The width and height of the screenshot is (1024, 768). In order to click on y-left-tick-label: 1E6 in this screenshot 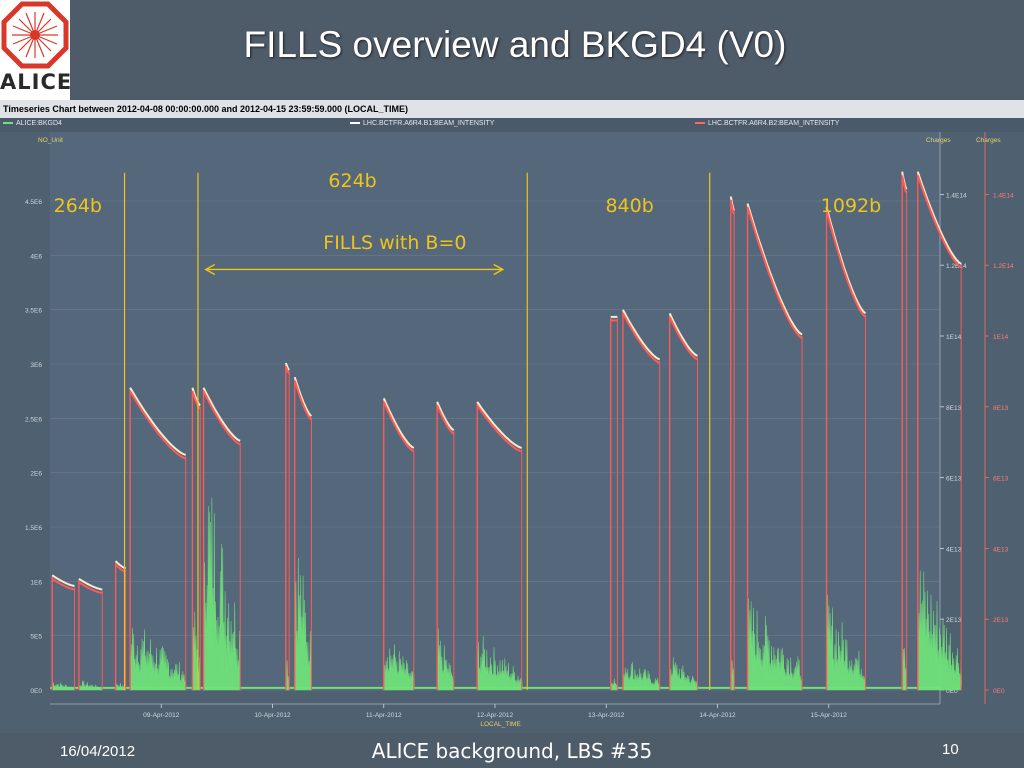, I will do `click(36, 582)`.